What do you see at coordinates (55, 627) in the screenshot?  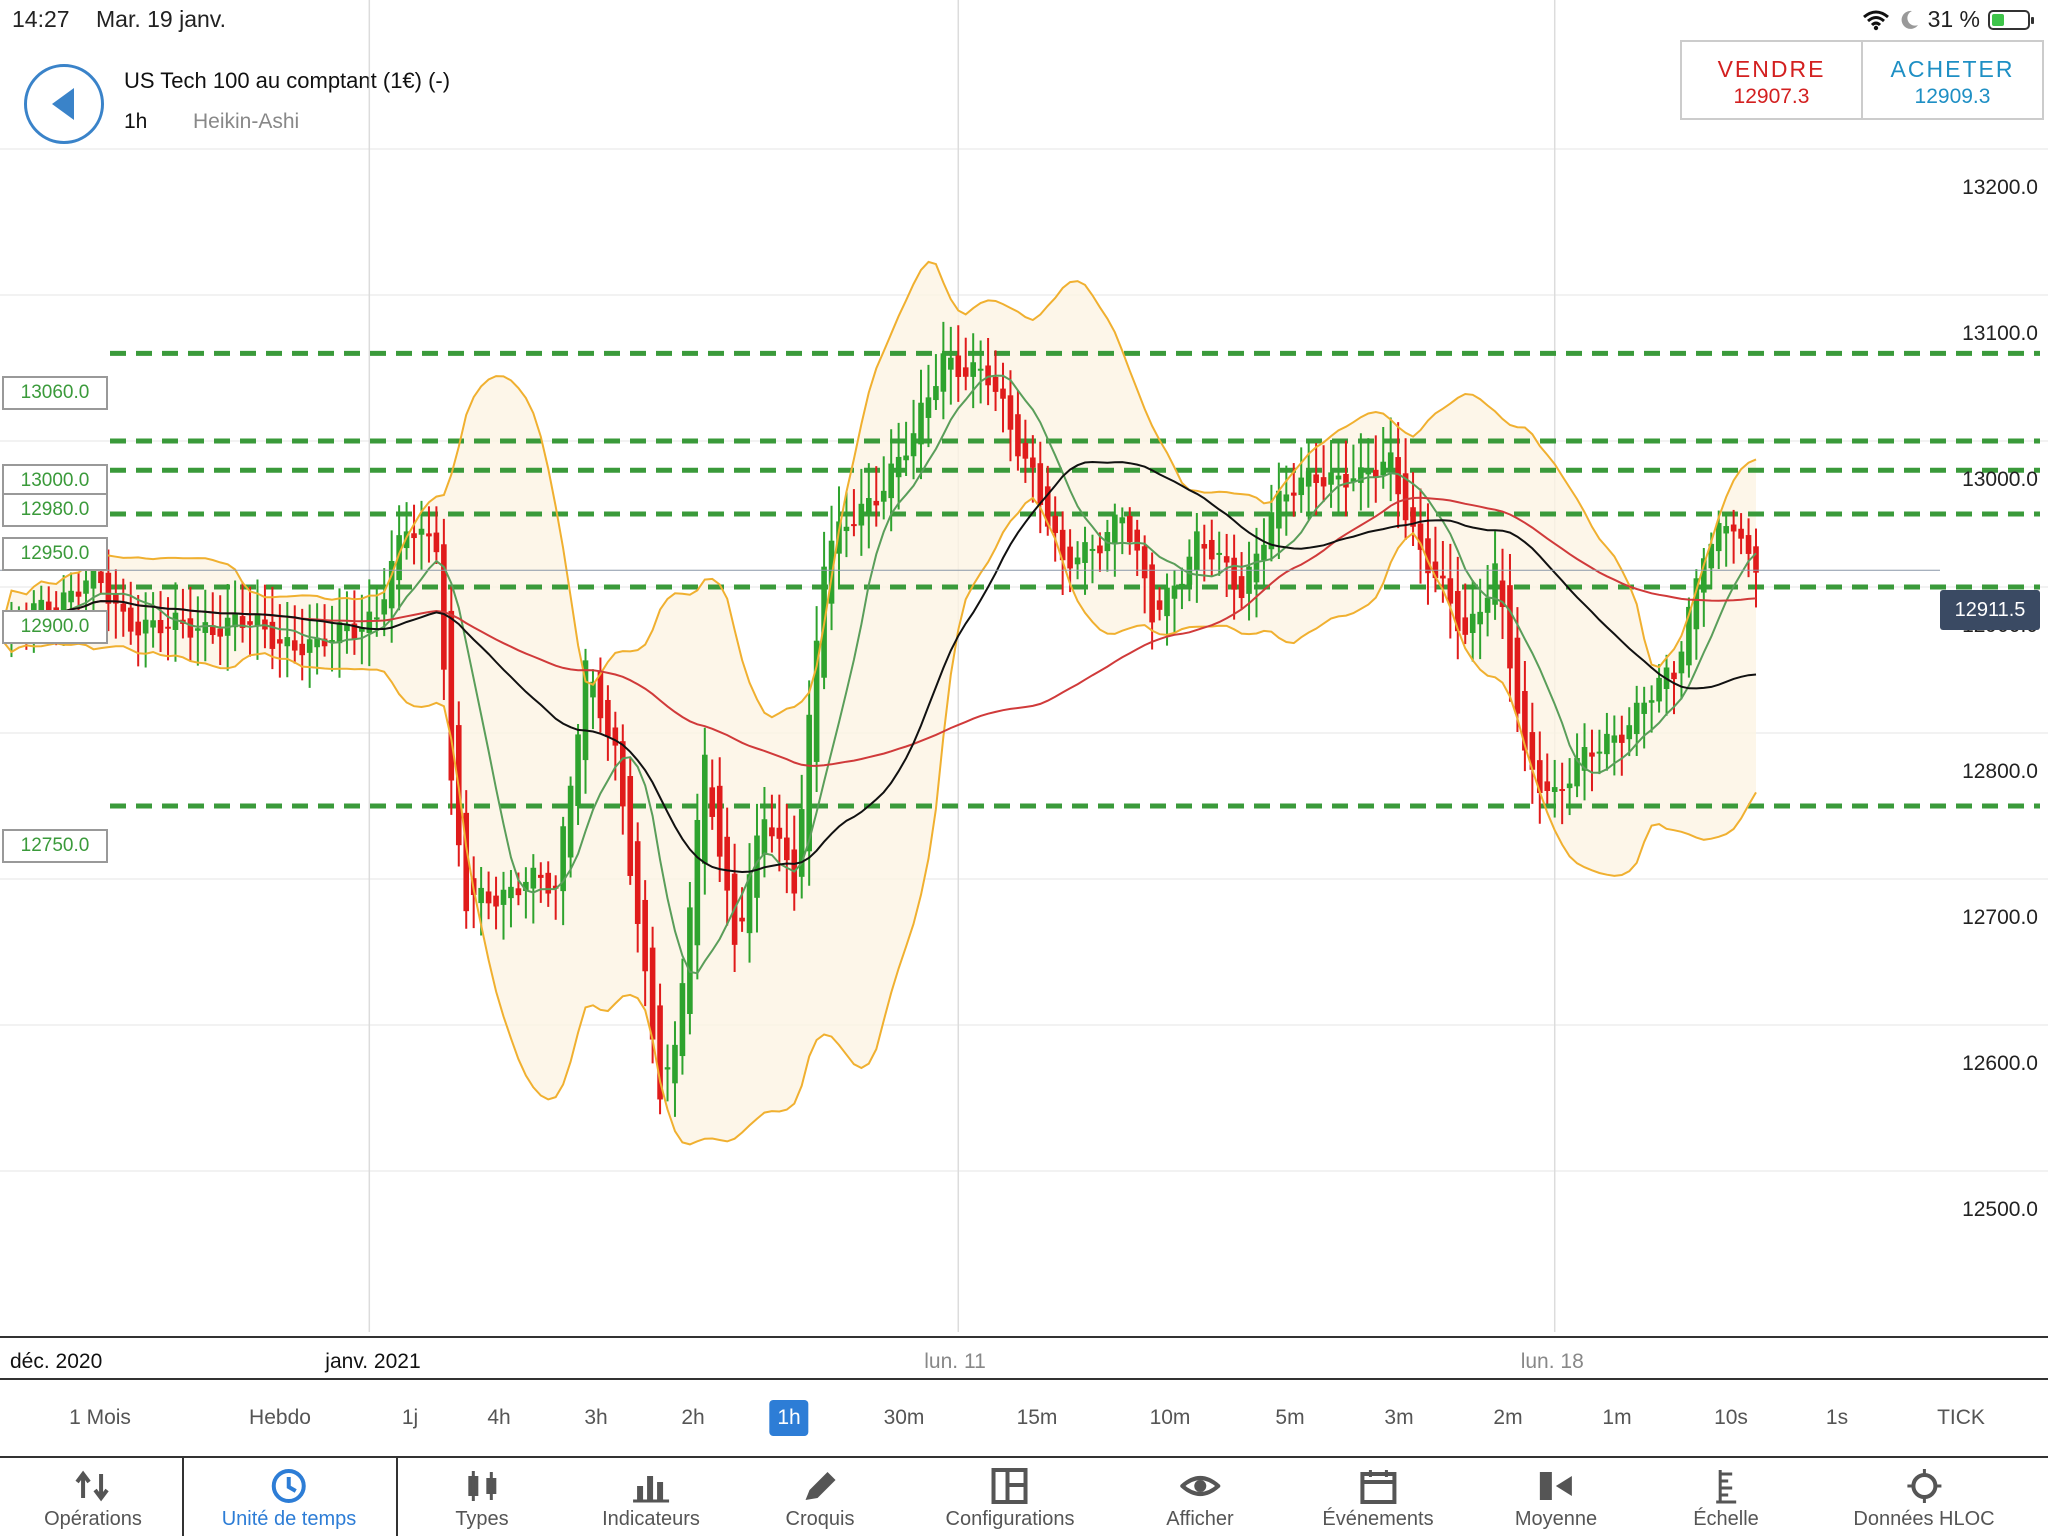 I see `level-label: 12900.0` at bounding box center [55, 627].